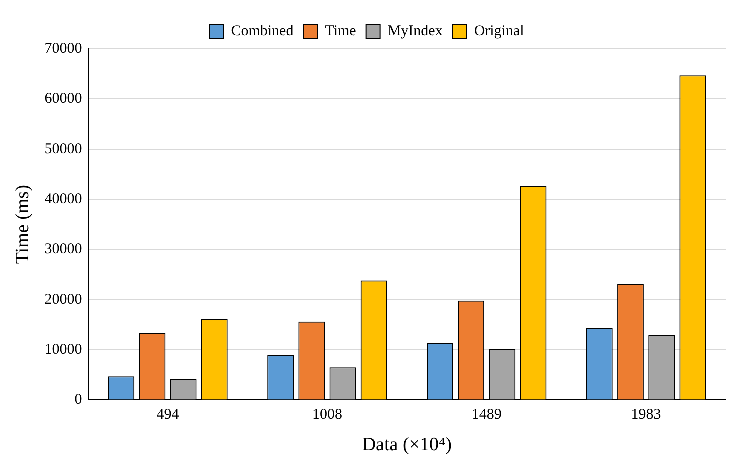 This screenshot has width=754, height=469. What do you see at coordinates (63, 99) in the screenshot?
I see `y-tick-label: 60000` at bounding box center [63, 99].